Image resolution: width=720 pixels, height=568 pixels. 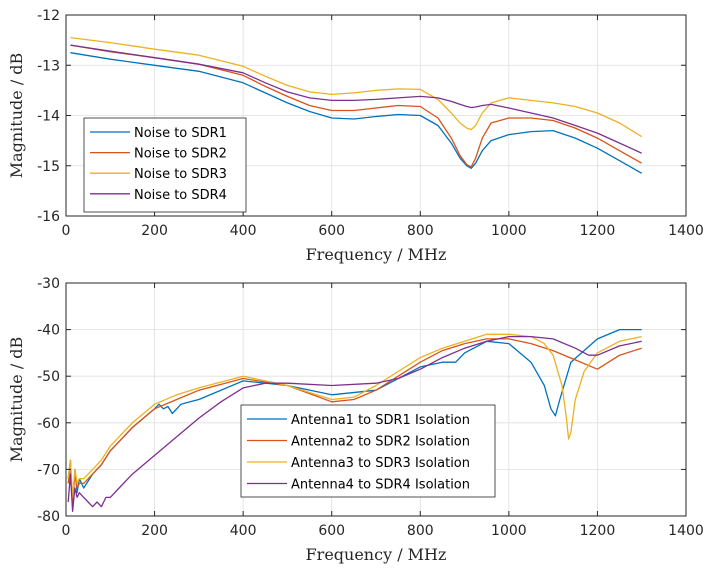 What do you see at coordinates (48, 167) in the screenshot?
I see `y-tick-label: -15` at bounding box center [48, 167].